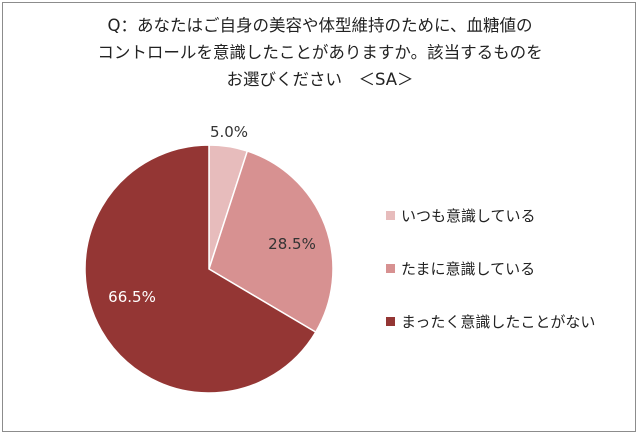 Image resolution: width=640 pixels, height=436 pixels. What do you see at coordinates (468, 215) in the screenshot?
I see `legend-label-always: いつも意識している` at bounding box center [468, 215].